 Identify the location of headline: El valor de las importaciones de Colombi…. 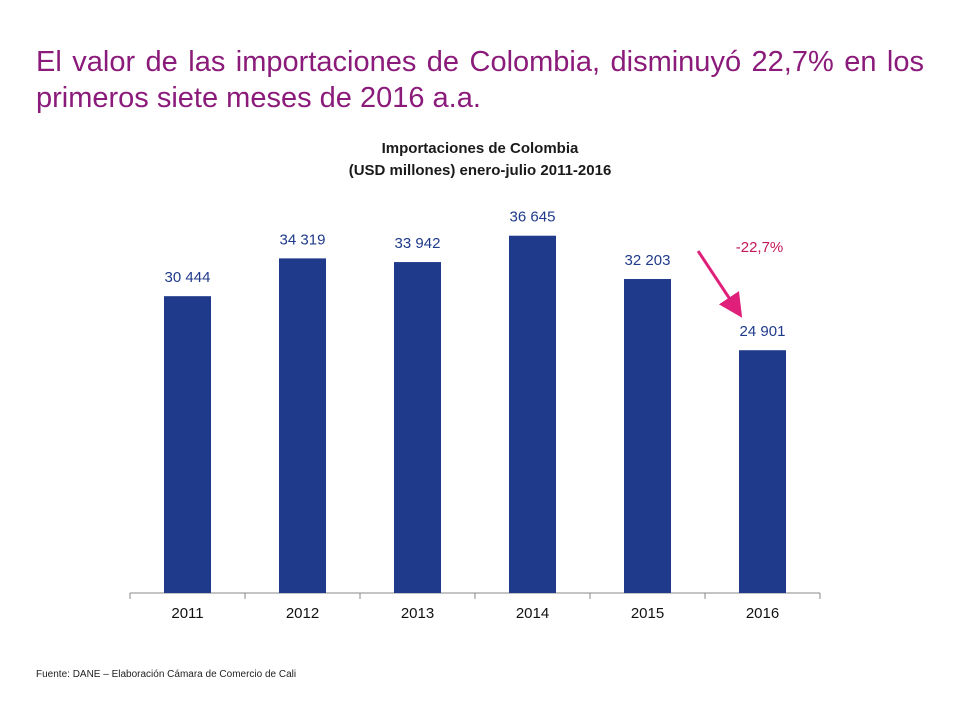
(480, 80).